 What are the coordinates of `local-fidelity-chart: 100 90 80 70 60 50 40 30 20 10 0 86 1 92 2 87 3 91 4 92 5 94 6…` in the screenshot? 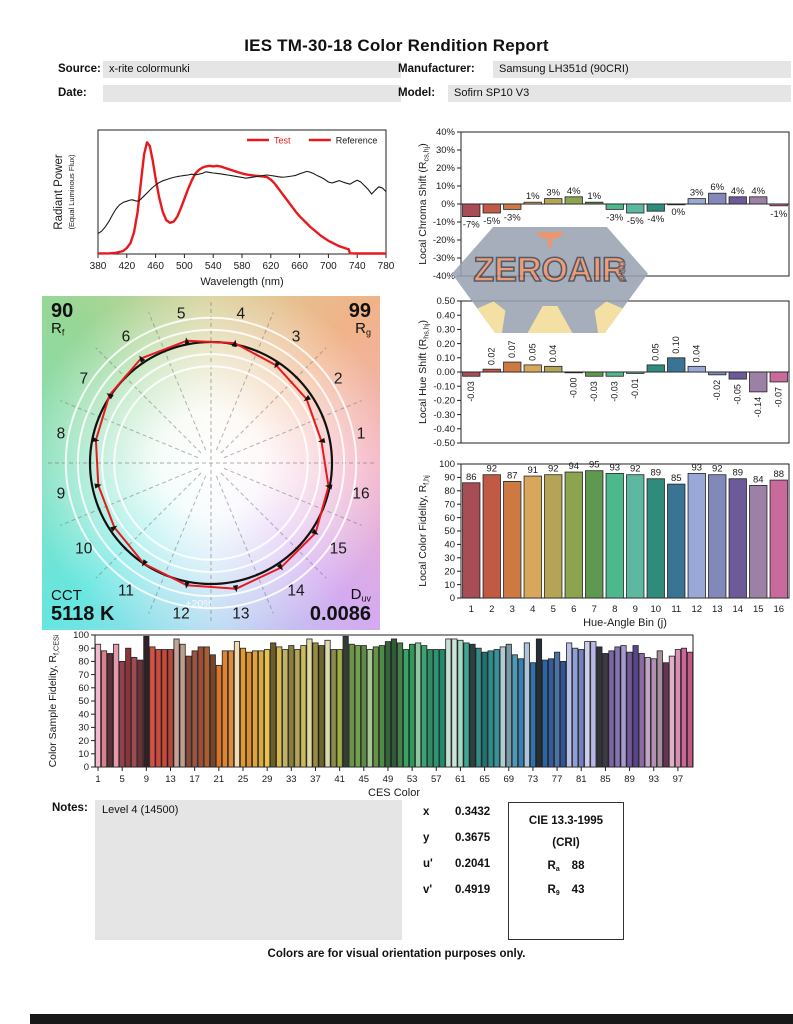 It's located at (603, 543).